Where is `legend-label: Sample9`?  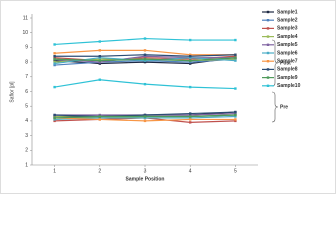
legend-label: Sample9 is located at coordinates (287, 78).